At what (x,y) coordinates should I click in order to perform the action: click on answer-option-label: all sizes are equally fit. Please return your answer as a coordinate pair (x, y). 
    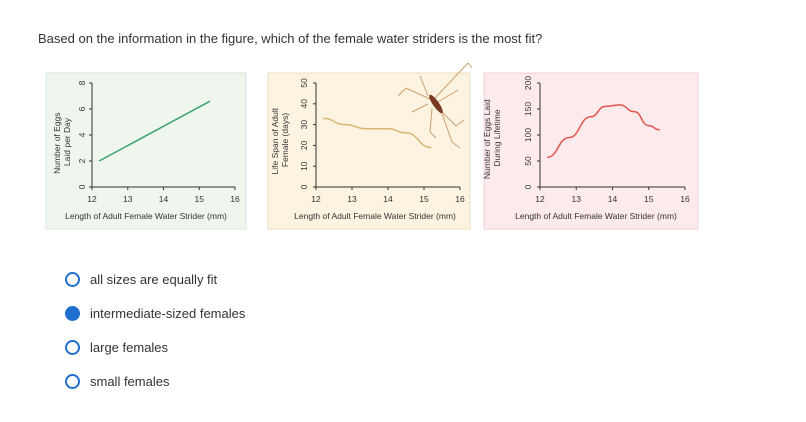
    Looking at the image, I should click on (154, 279).